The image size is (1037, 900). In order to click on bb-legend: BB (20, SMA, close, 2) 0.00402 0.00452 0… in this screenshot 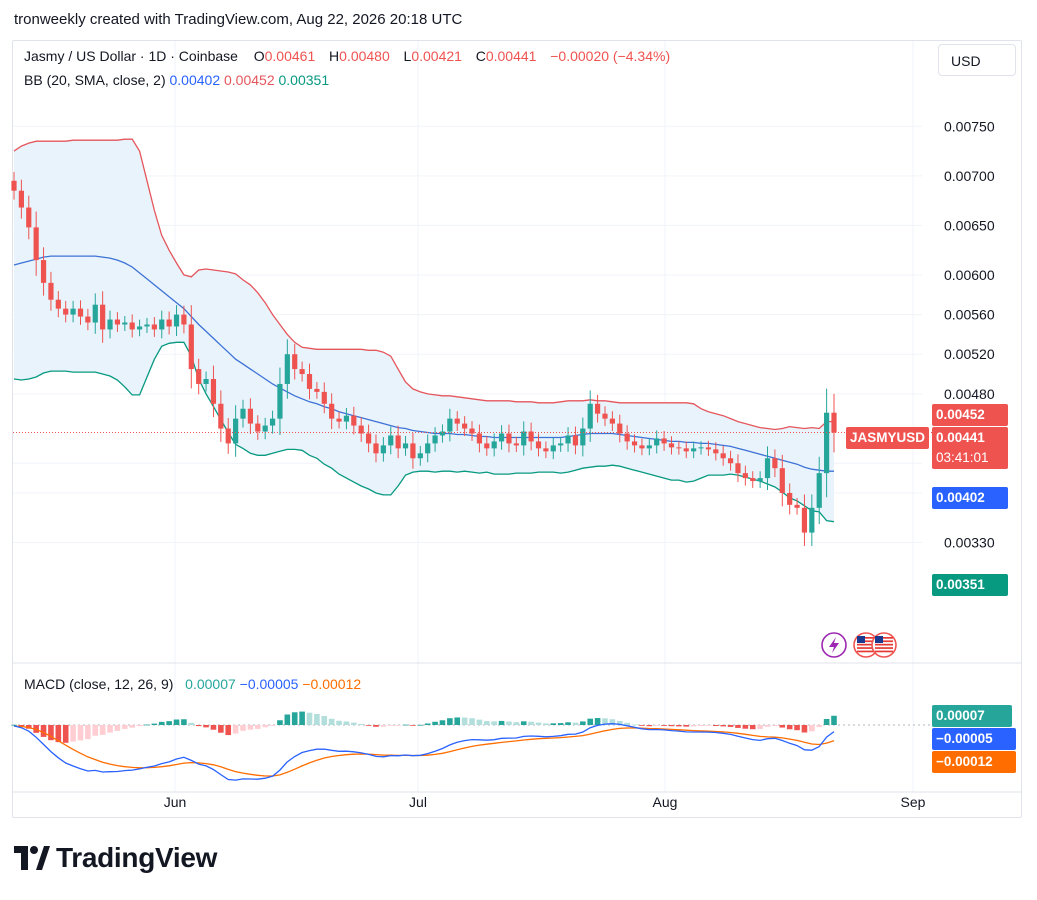, I will do `click(176, 80)`.